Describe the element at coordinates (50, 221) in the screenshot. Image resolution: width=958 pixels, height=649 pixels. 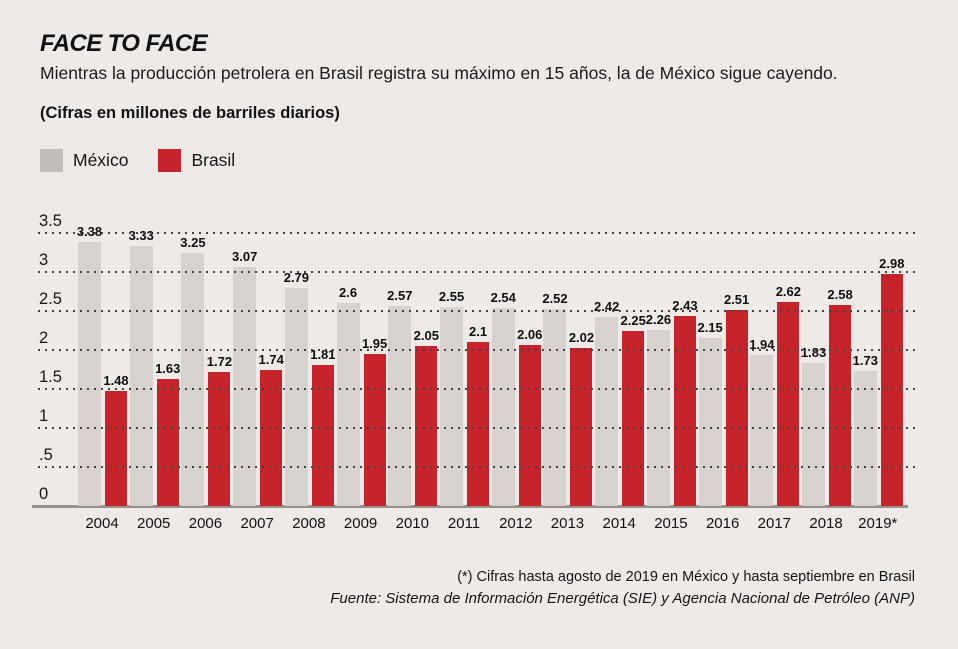
I see `y-axis-tick-label: 3.5` at that location.